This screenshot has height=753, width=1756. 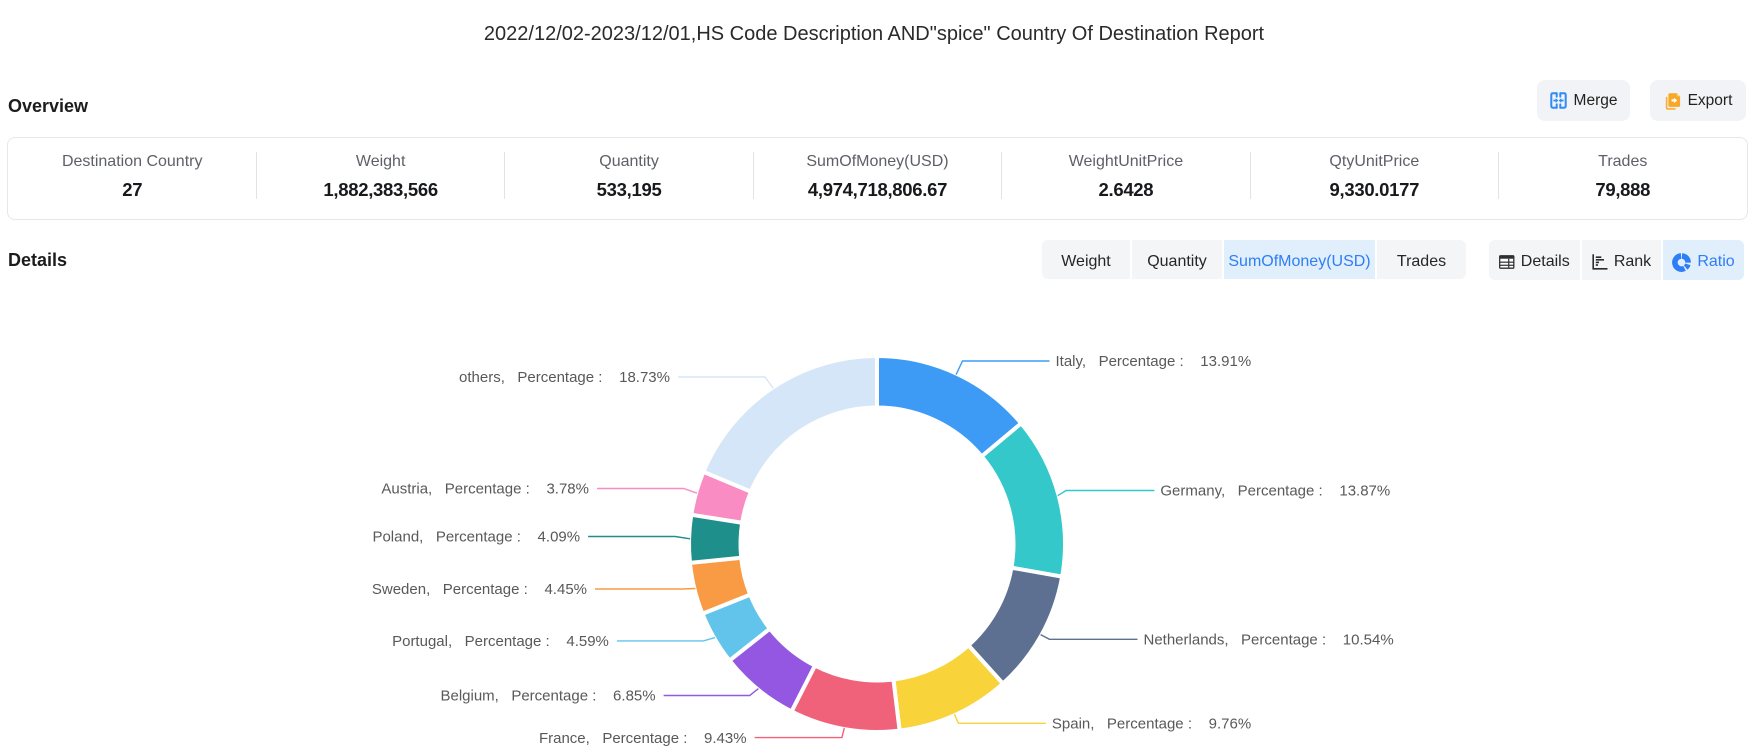 I want to click on svg-text:Poland, Percentage : 4.09: Poland, Percentage : 4.09%, so click(x=476, y=537).